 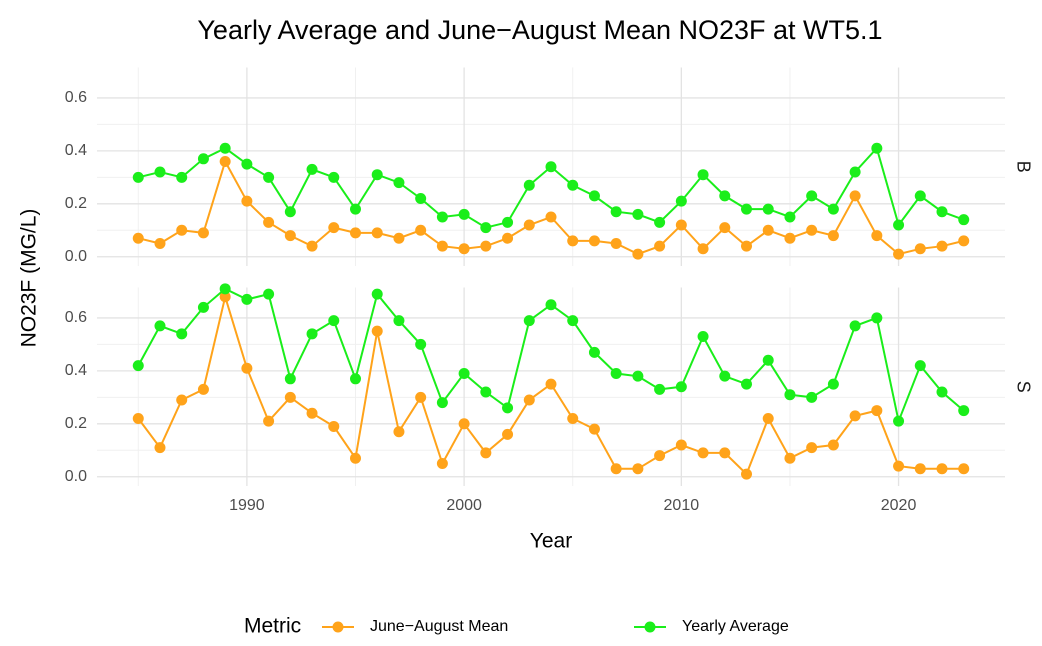 What do you see at coordinates (899, 505) in the screenshot?
I see `x-tick-label: 2020` at bounding box center [899, 505].